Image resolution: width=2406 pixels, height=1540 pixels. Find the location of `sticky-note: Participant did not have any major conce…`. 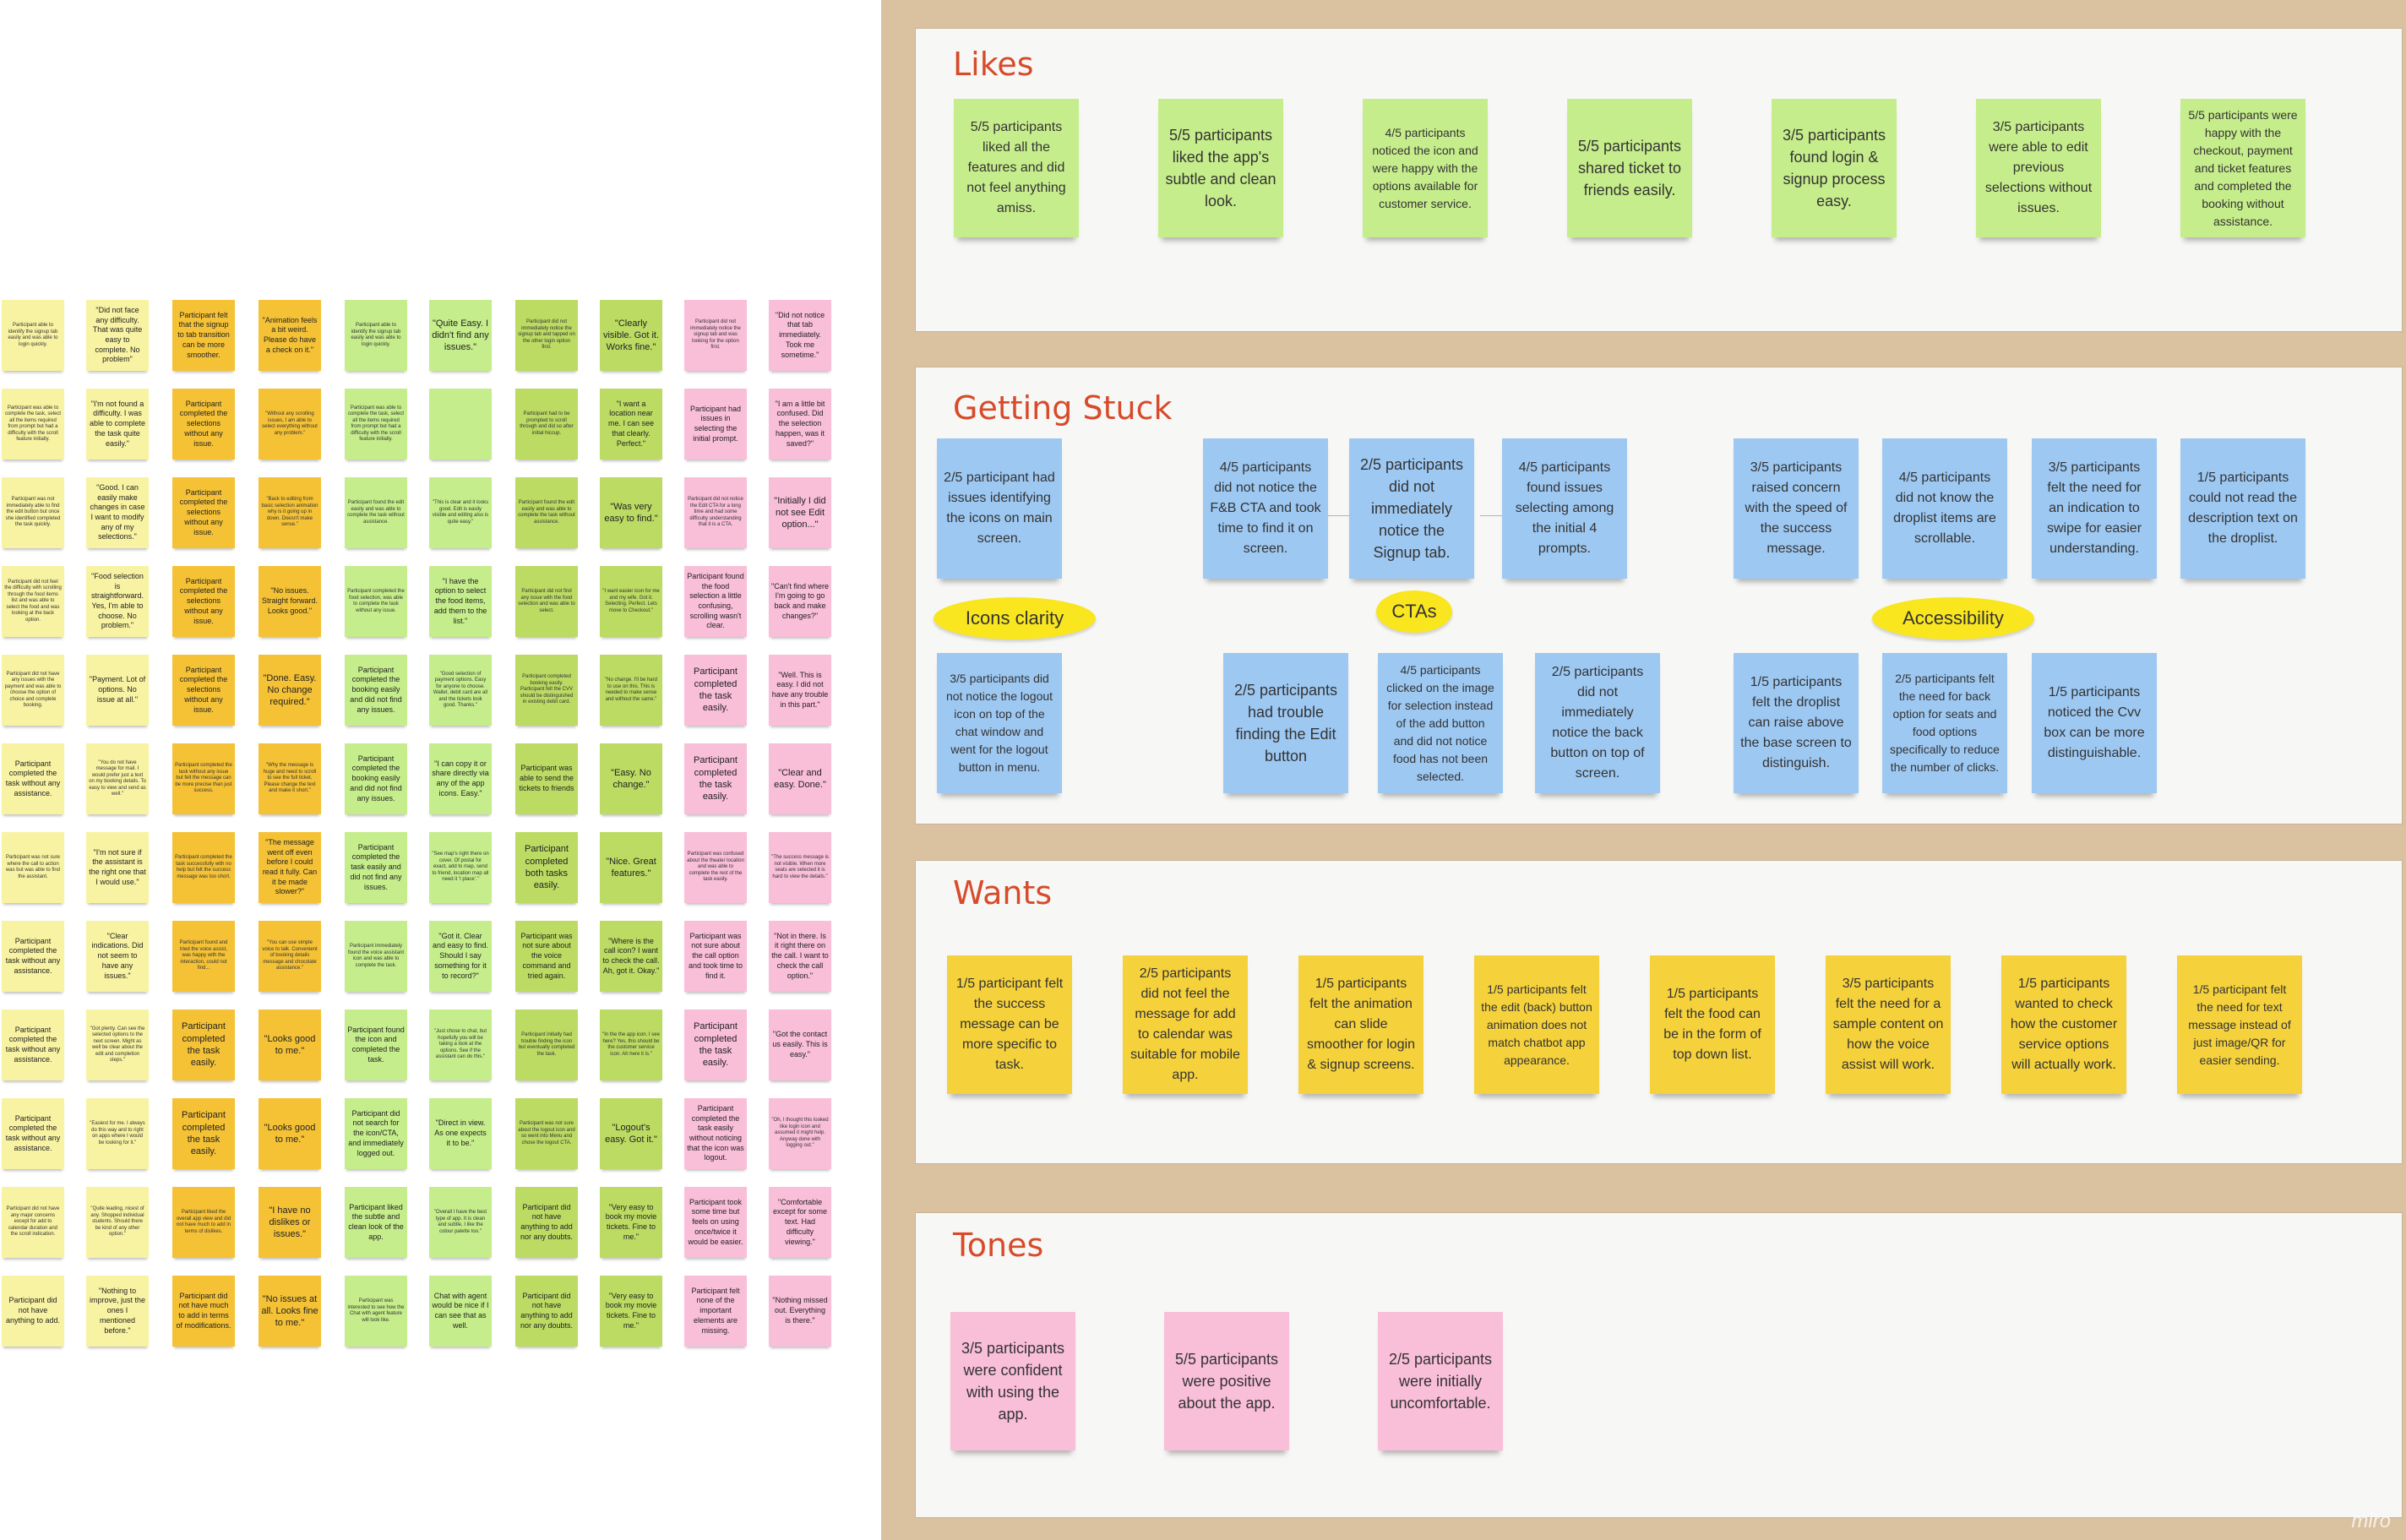

sticky-note: Participant did not have any major conce… is located at coordinates (33, 1222).